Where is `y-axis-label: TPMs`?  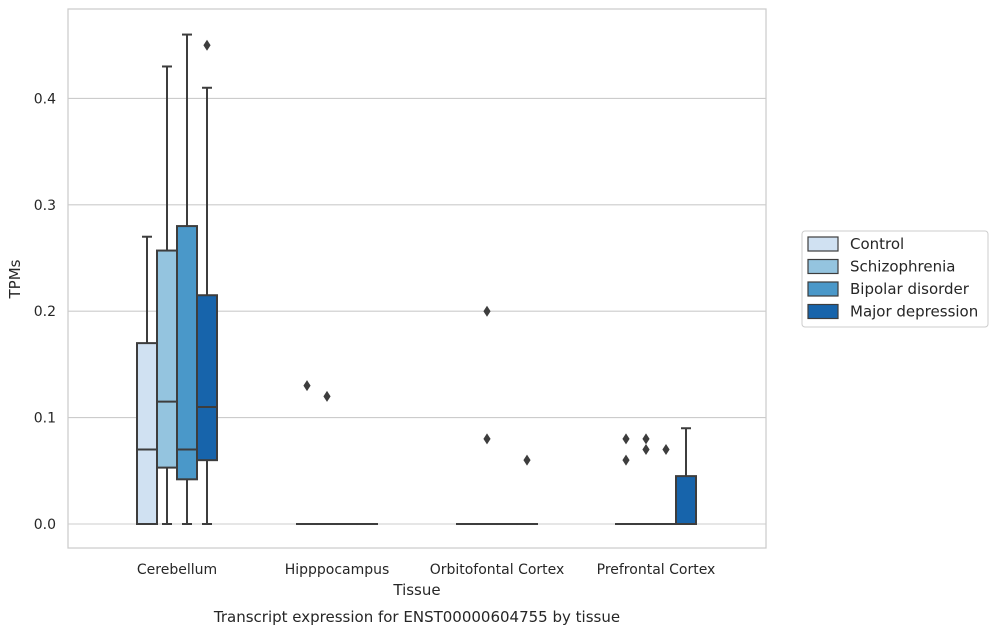 y-axis-label: TPMs is located at coordinates (15, 279).